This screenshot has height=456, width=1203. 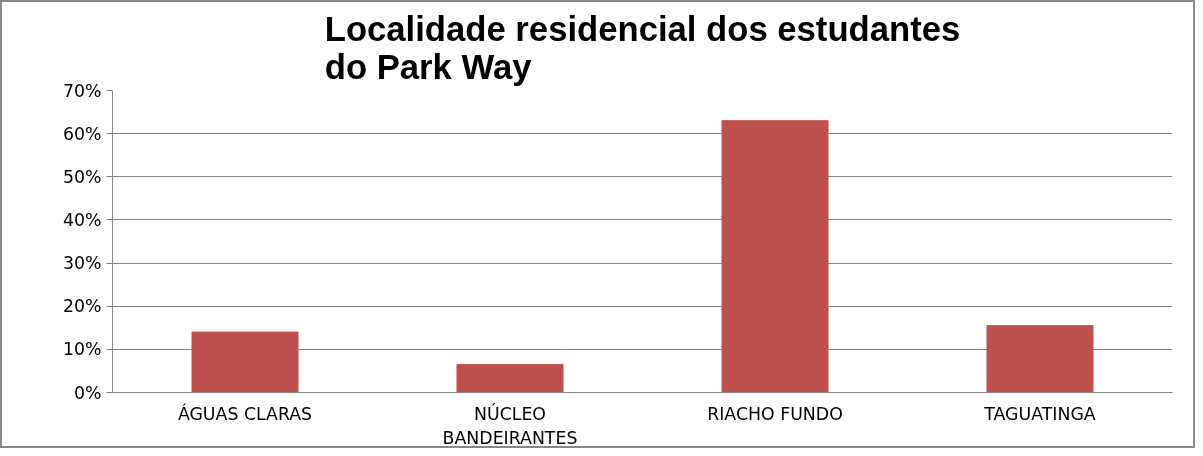 I want to click on y-tick-label: 50%, so click(x=82, y=176).